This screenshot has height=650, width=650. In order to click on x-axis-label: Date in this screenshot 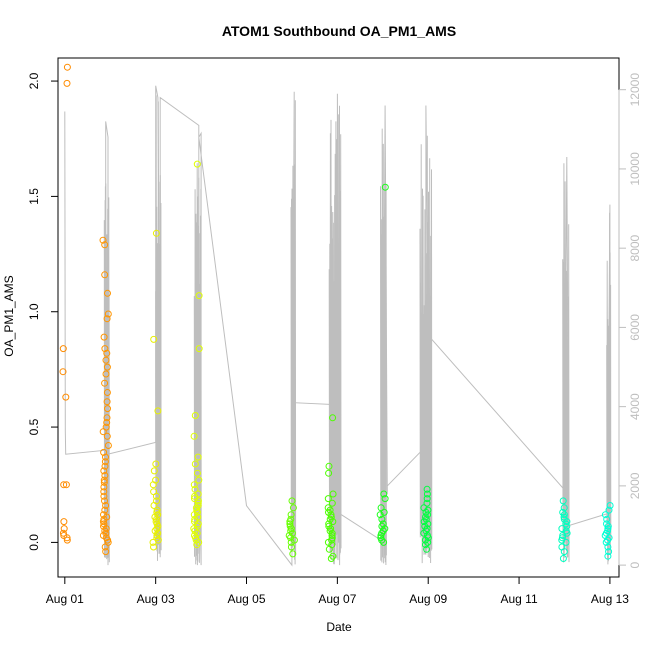, I will do `click(339, 627)`.